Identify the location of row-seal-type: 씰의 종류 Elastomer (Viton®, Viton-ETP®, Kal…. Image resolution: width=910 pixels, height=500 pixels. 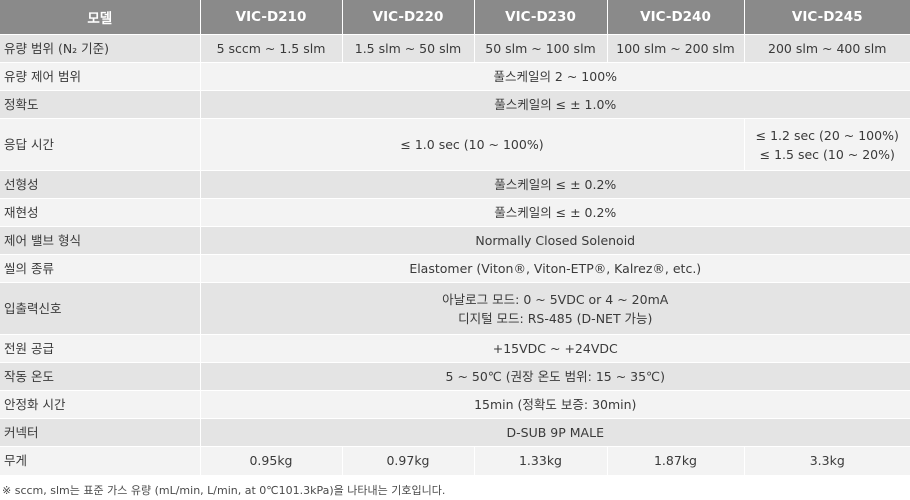
(455, 268).